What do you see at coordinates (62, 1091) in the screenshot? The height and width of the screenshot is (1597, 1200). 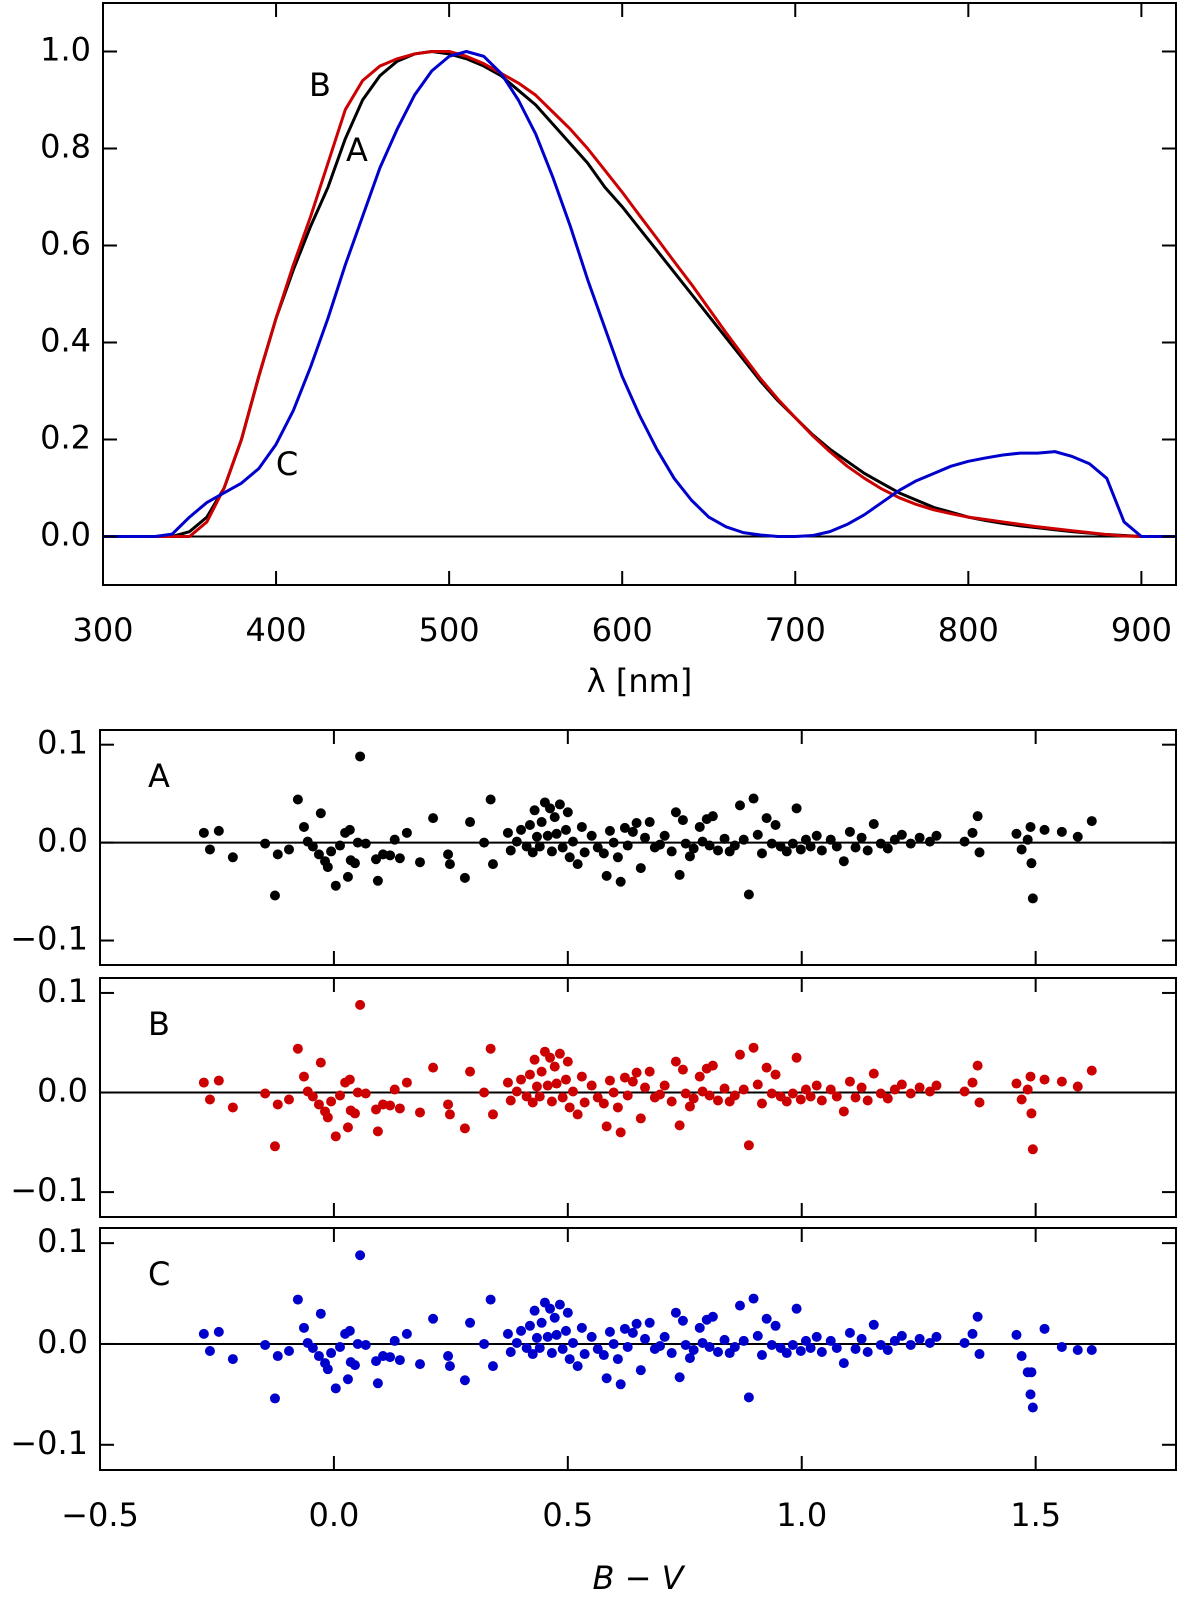 I see `y-tick-label: 0.0` at bounding box center [62, 1091].